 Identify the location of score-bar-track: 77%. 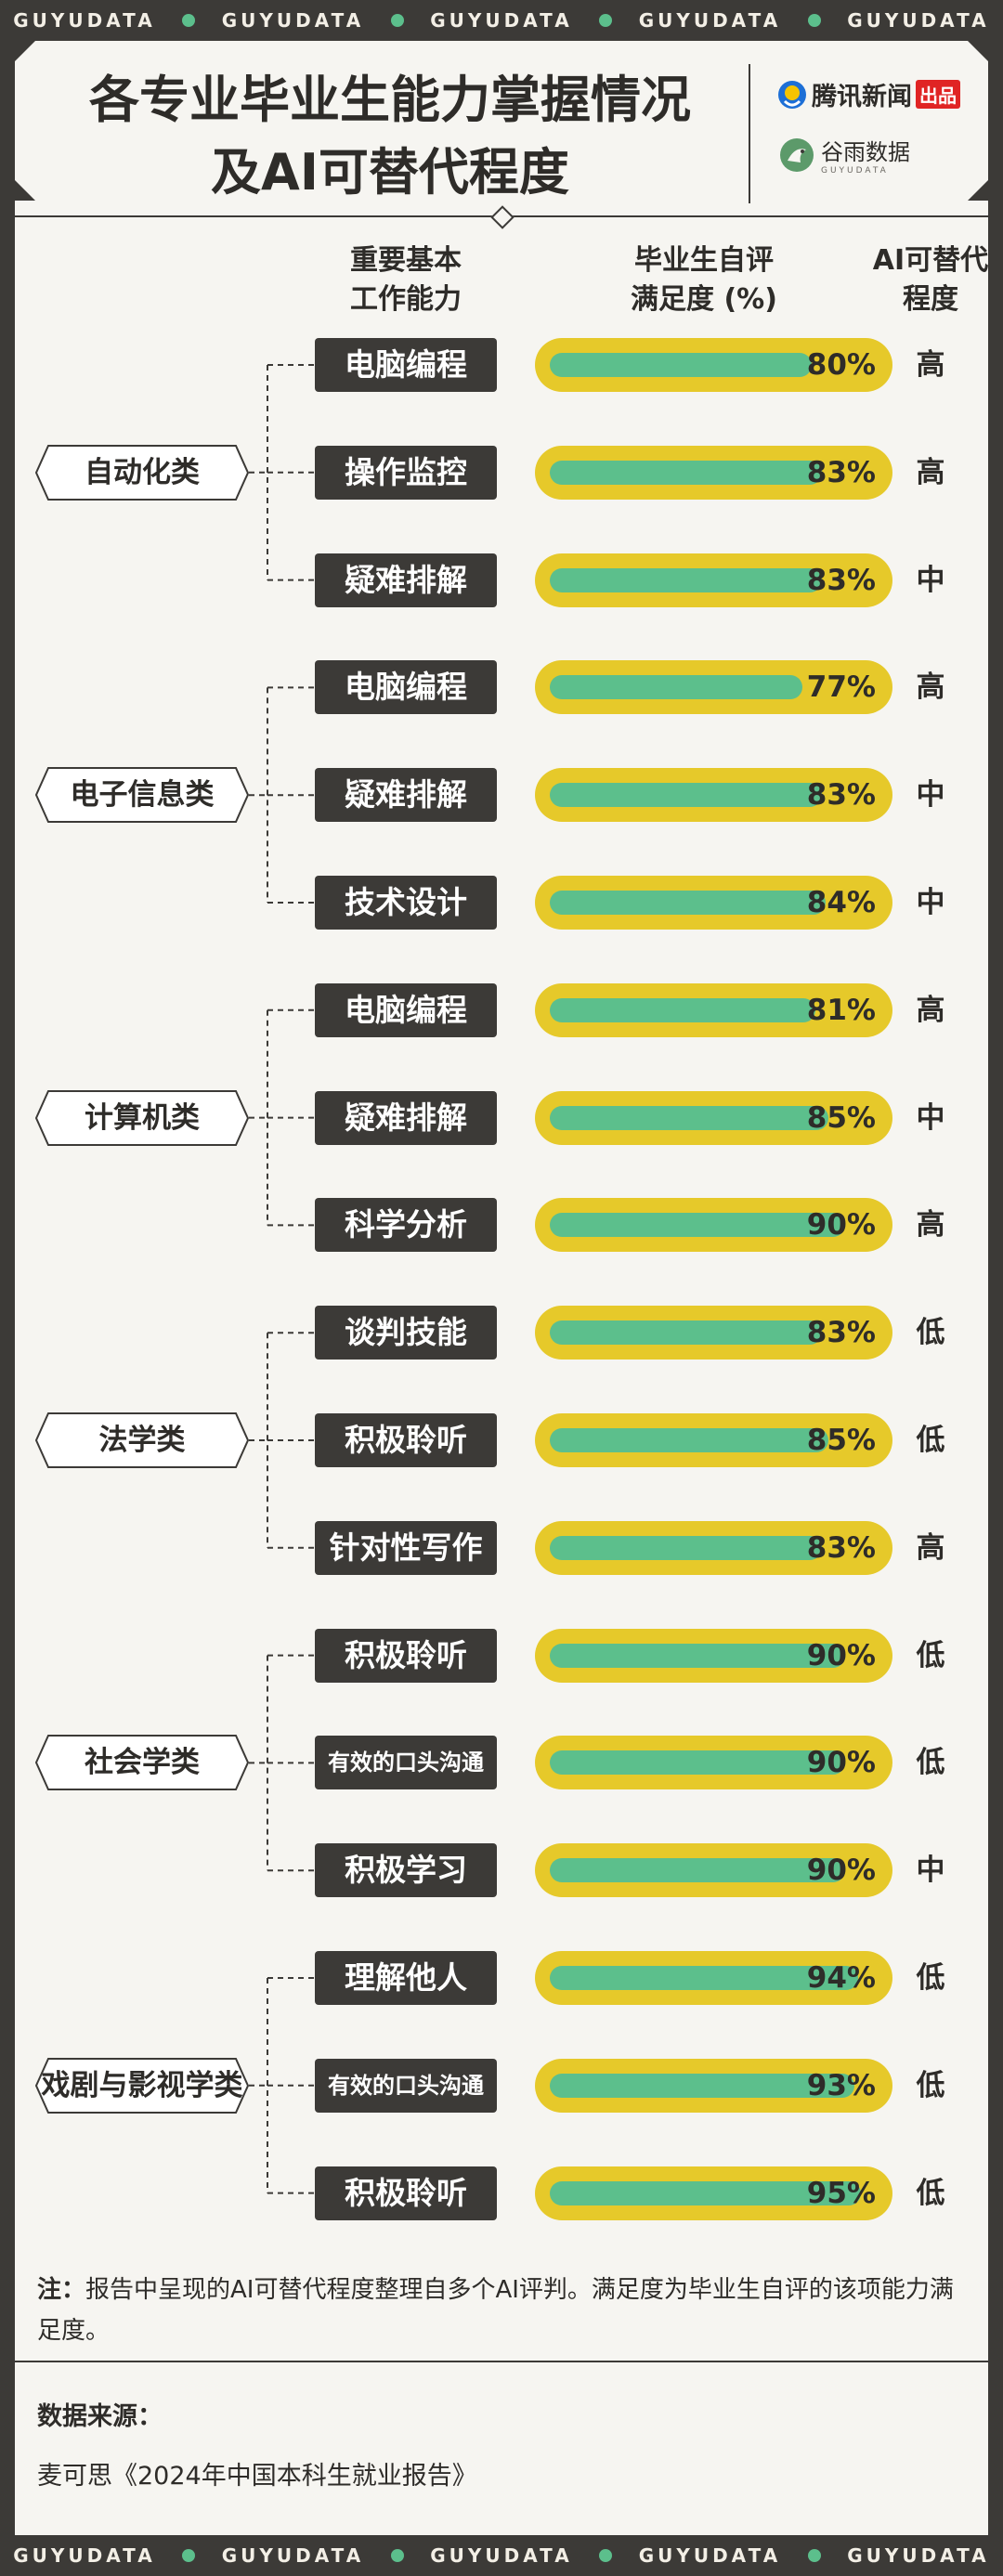
(713, 687).